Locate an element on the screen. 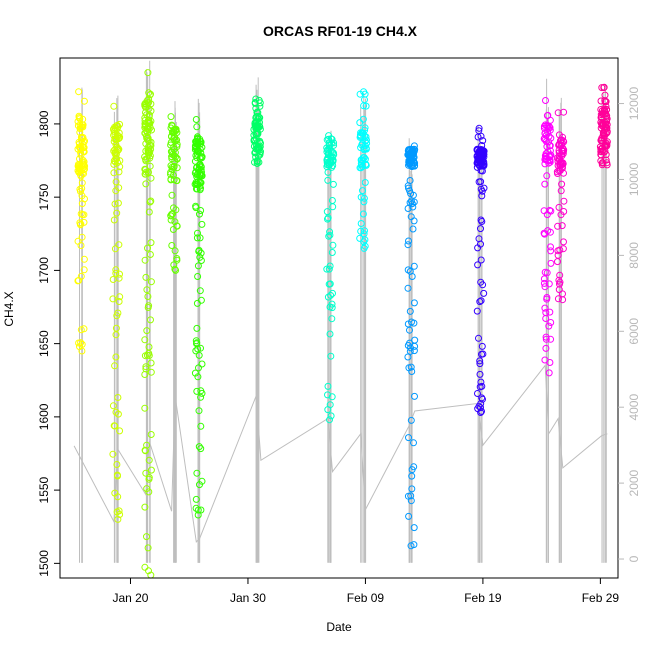  x-tick-label: Jan 30 is located at coordinates (248, 598).